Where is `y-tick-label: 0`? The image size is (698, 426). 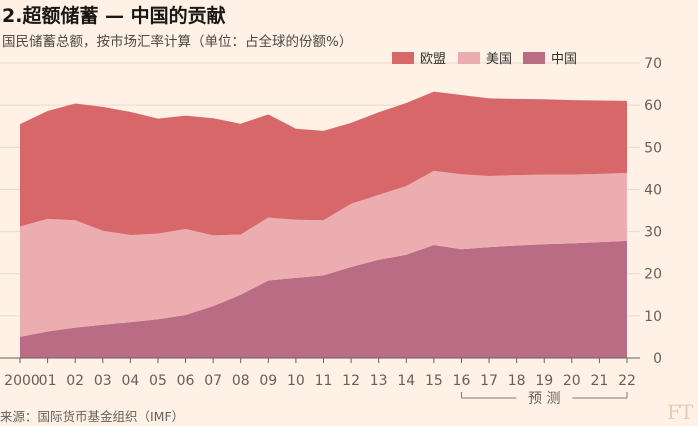
y-tick-label: 0 is located at coordinates (657, 359).